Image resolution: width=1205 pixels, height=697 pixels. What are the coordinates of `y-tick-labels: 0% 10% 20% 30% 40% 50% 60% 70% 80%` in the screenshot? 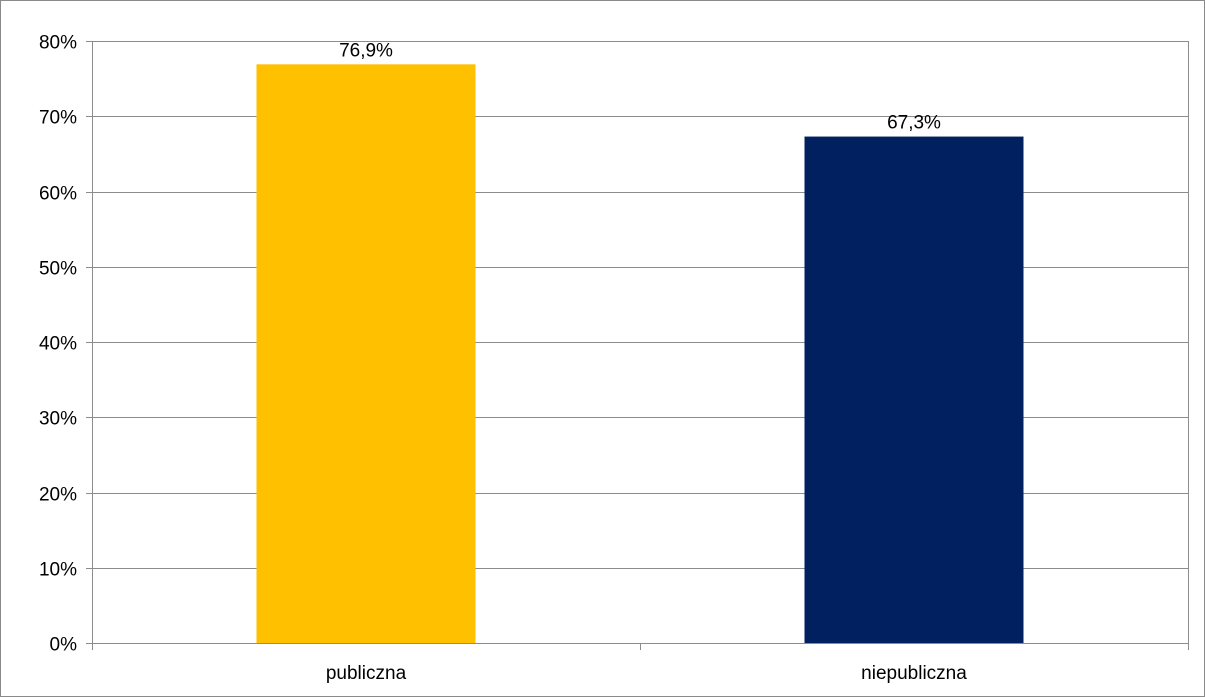 It's located at (58, 344).